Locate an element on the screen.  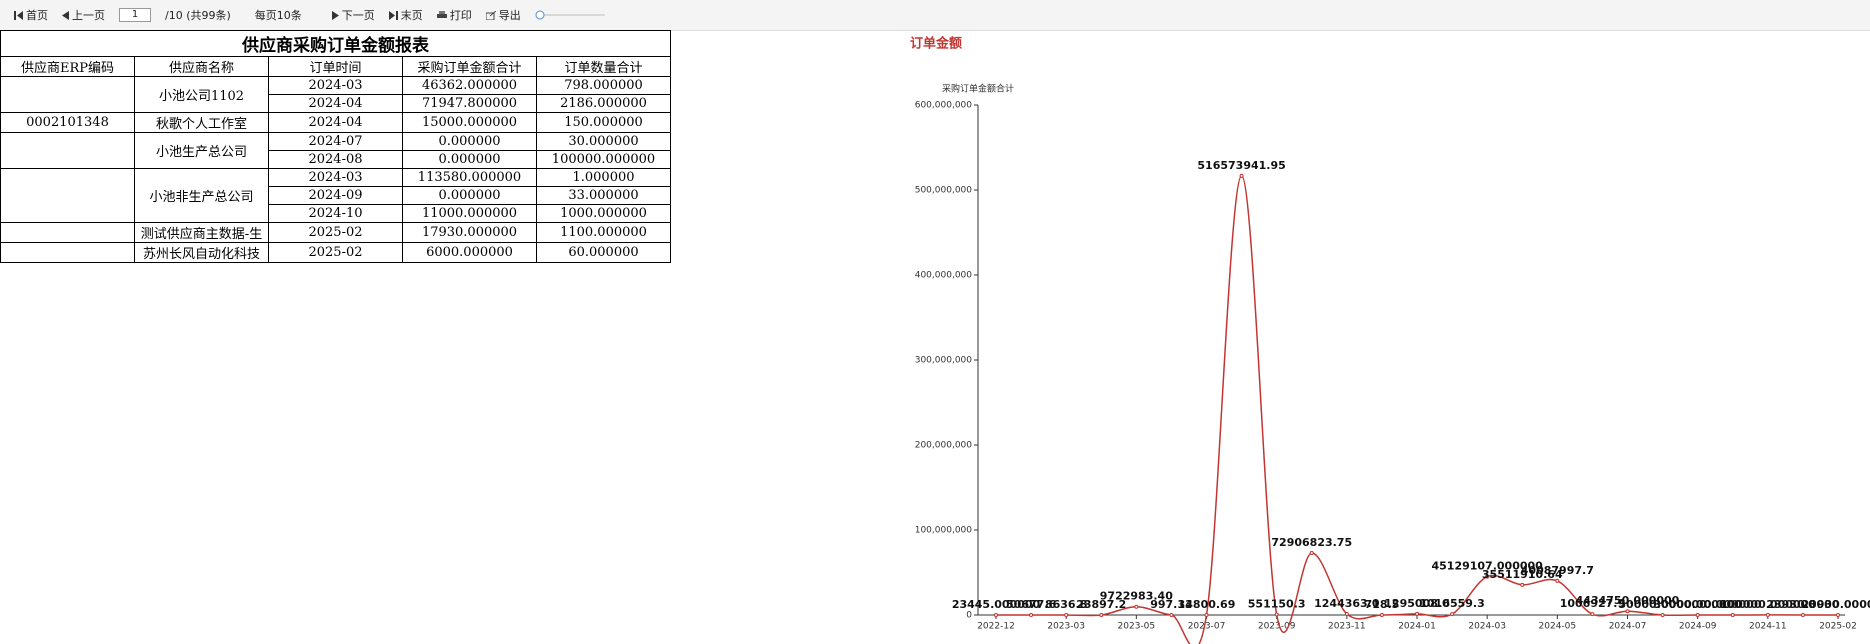
x-tick-label: 2024-09 is located at coordinates (1698, 627).